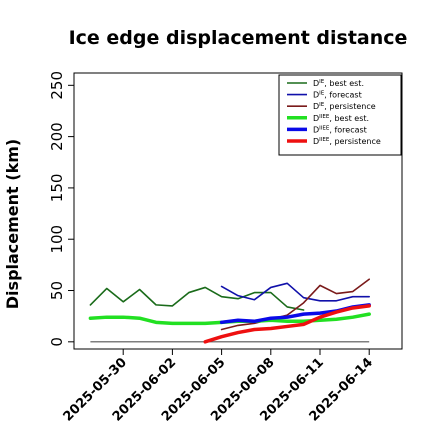 Image resolution: width=440 pixels, height=440 pixels. What do you see at coordinates (57, 290) in the screenshot?
I see `y-tick-label: 50` at bounding box center [57, 290].